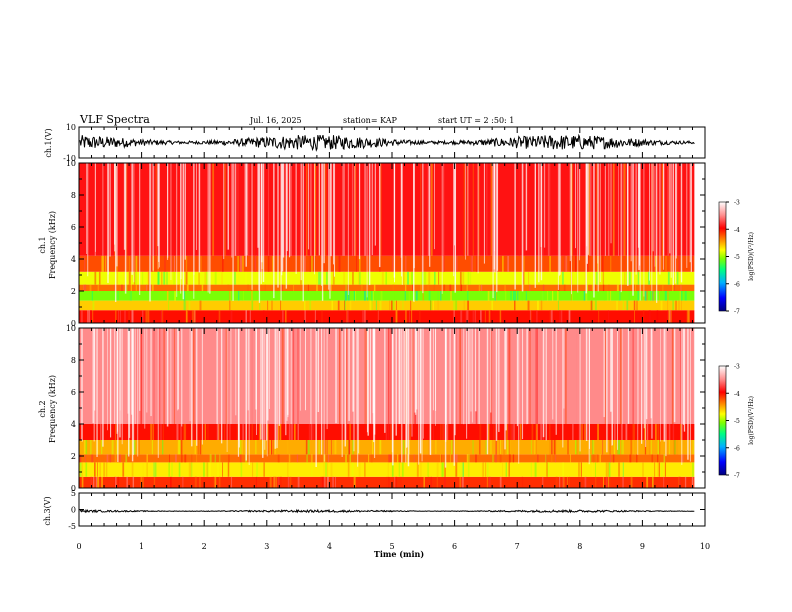 Image resolution: width=792 pixels, height=612 pixels. What do you see at coordinates (73, 291) in the screenshot?
I see `y-tick-label: 2` at bounding box center [73, 291].